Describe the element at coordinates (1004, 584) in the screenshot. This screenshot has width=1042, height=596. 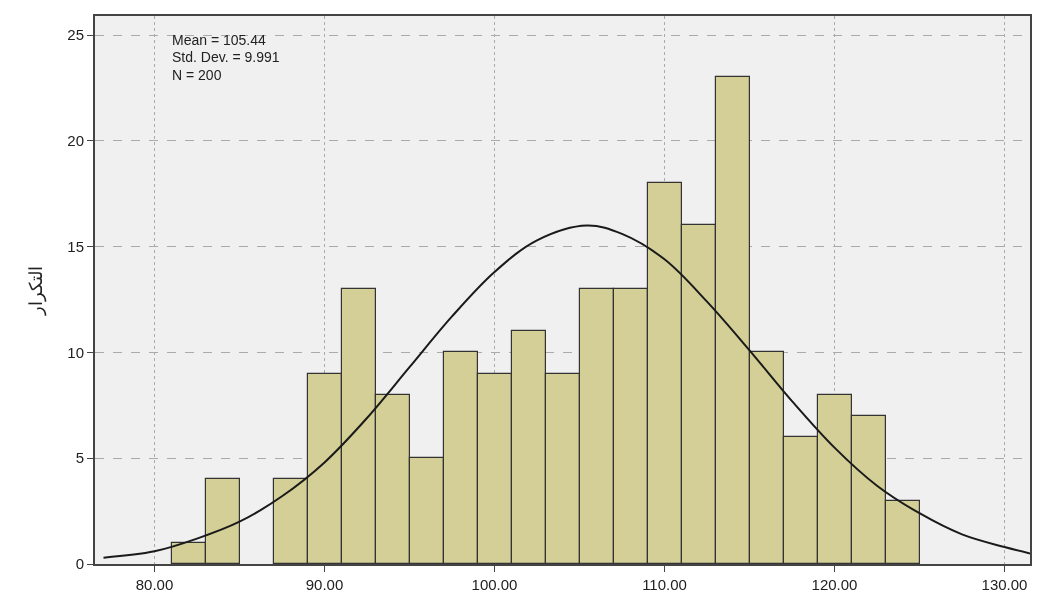
I see `x-tick-label: 130.00` at that location.